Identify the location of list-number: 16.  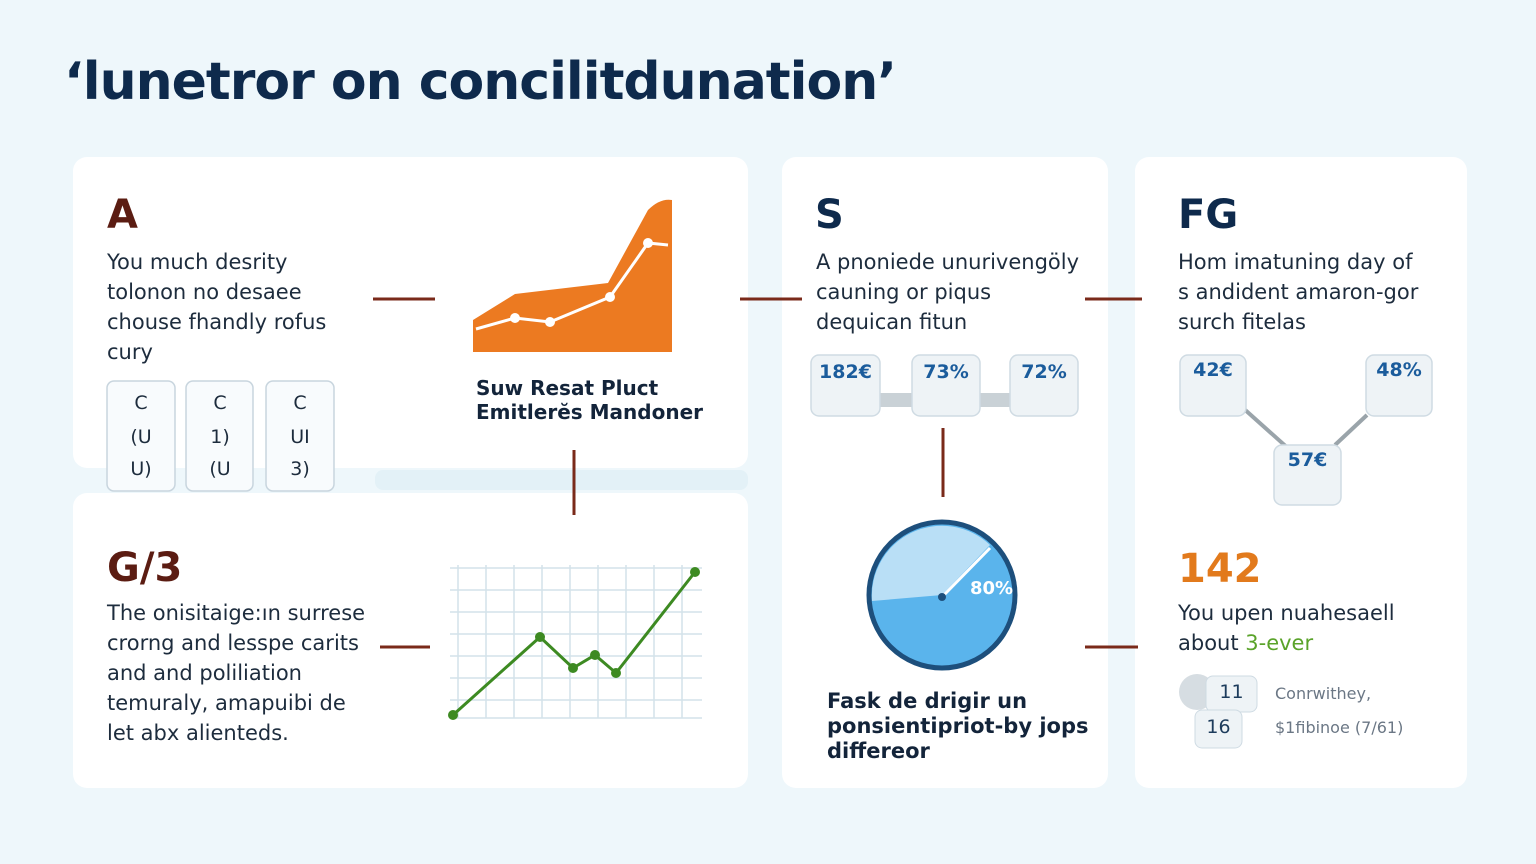
(1218, 727).